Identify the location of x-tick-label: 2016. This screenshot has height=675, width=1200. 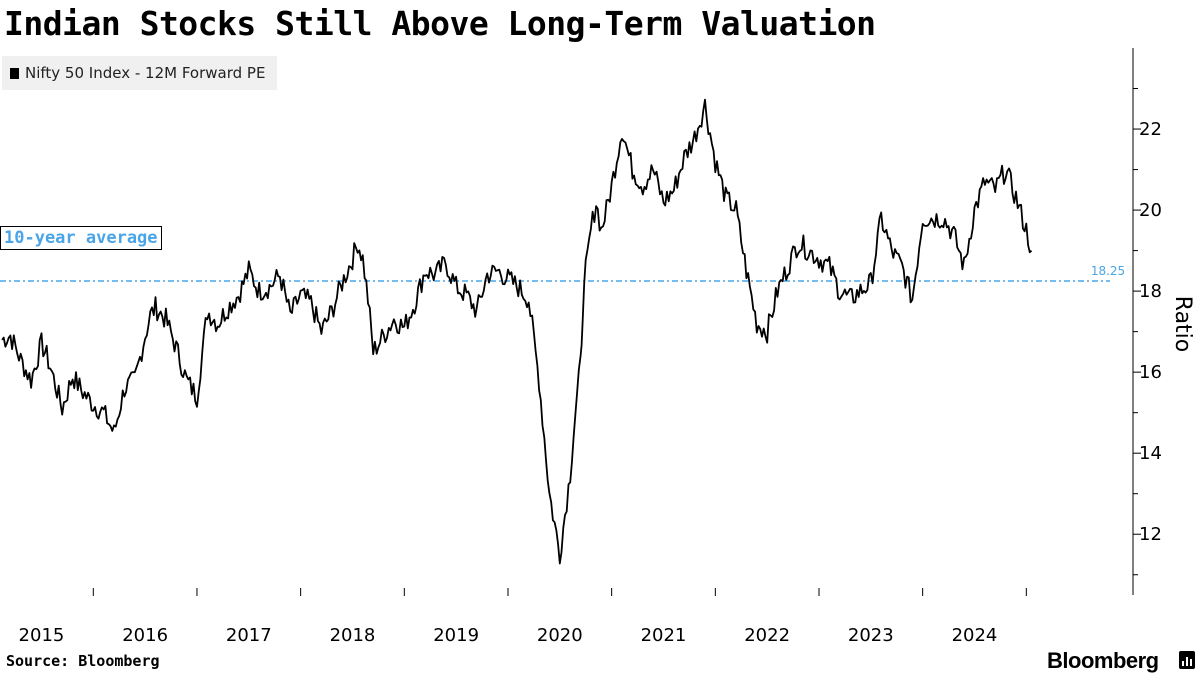
(145, 635).